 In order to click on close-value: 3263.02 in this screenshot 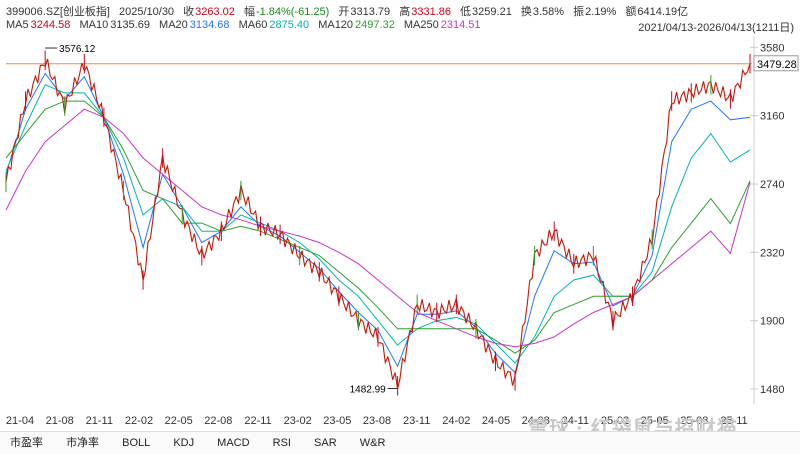, I will do `click(215, 12)`.